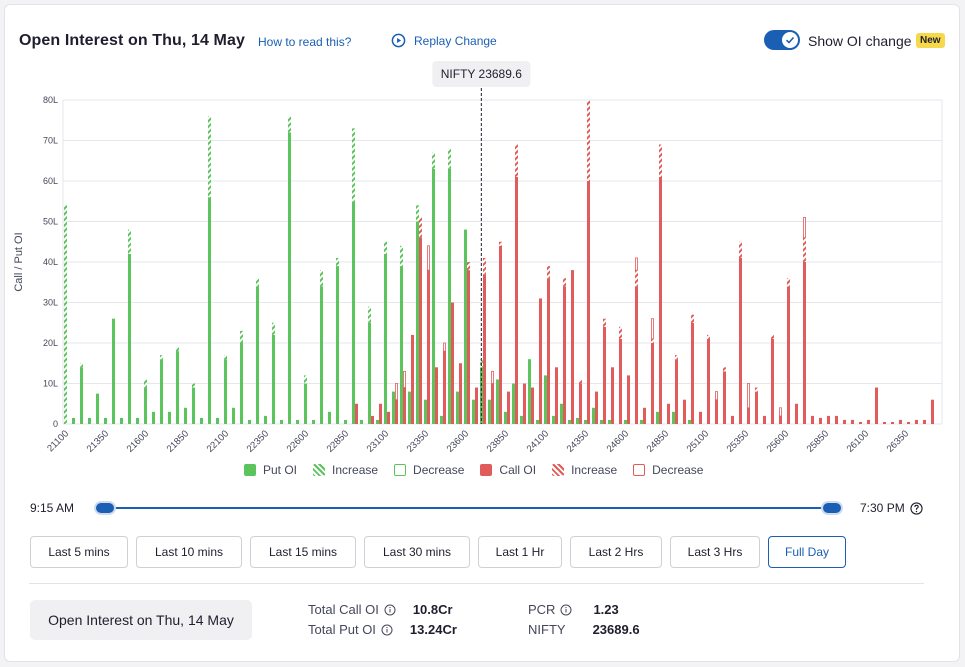  What do you see at coordinates (433, 629) in the screenshot?
I see `total-put-oi-value: 13.24Cr` at bounding box center [433, 629].